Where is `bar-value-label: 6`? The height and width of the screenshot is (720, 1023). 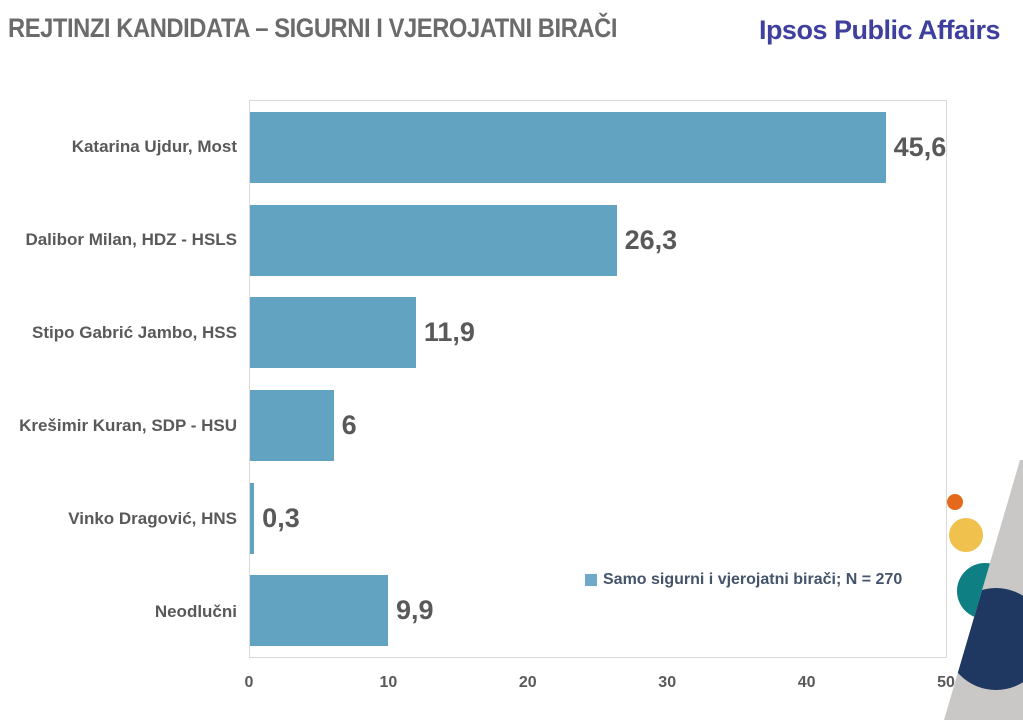 bar-value-label: 6 is located at coordinates (349, 424).